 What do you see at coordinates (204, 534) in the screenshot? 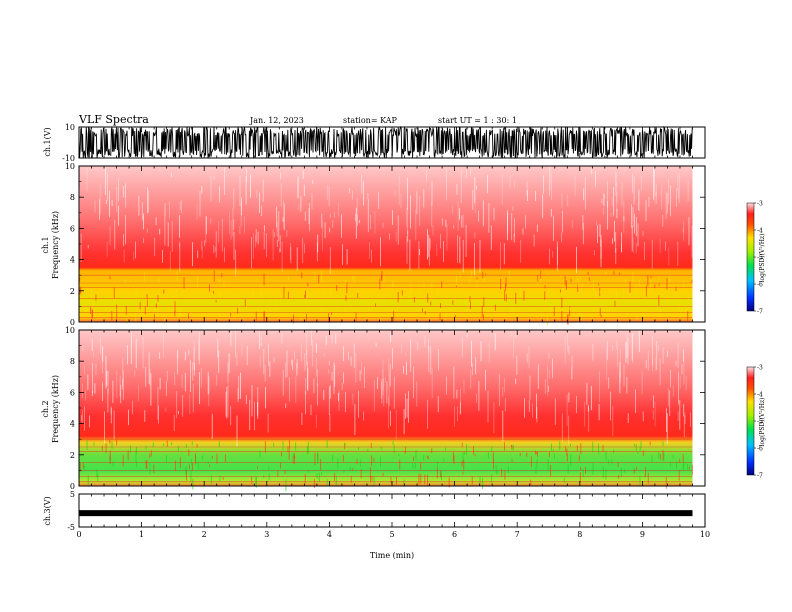
I see `x-tick-label: 2` at bounding box center [204, 534].